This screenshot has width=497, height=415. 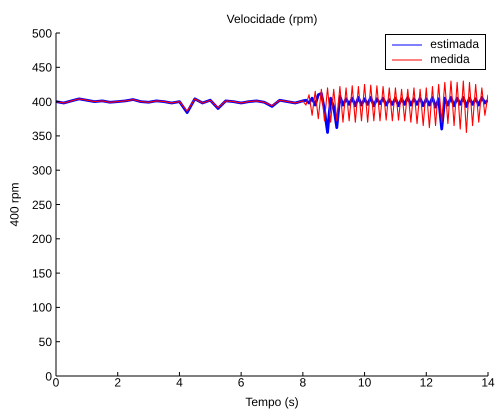 What do you see at coordinates (118, 383) in the screenshot?
I see `x-tick-label: 2` at bounding box center [118, 383].